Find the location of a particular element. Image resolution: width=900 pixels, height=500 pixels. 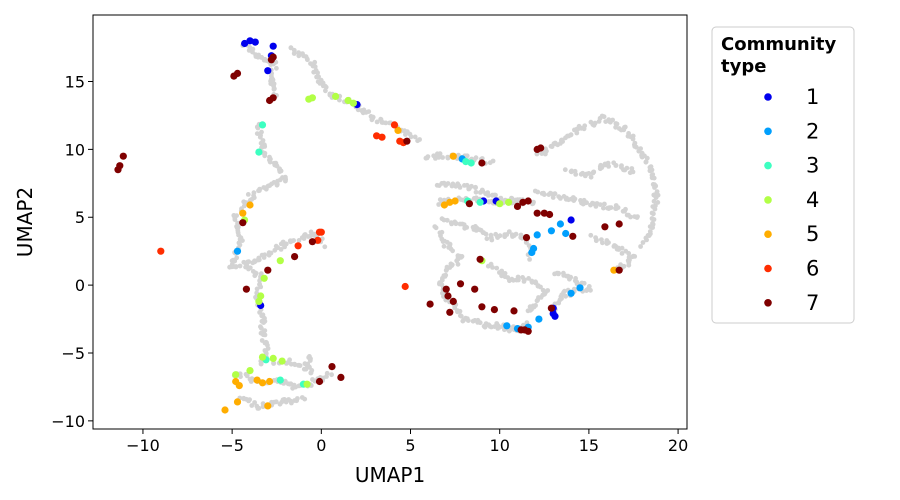

y-axis-ticks: −10 −5 0 5 10 15 is located at coordinates (72, 252).